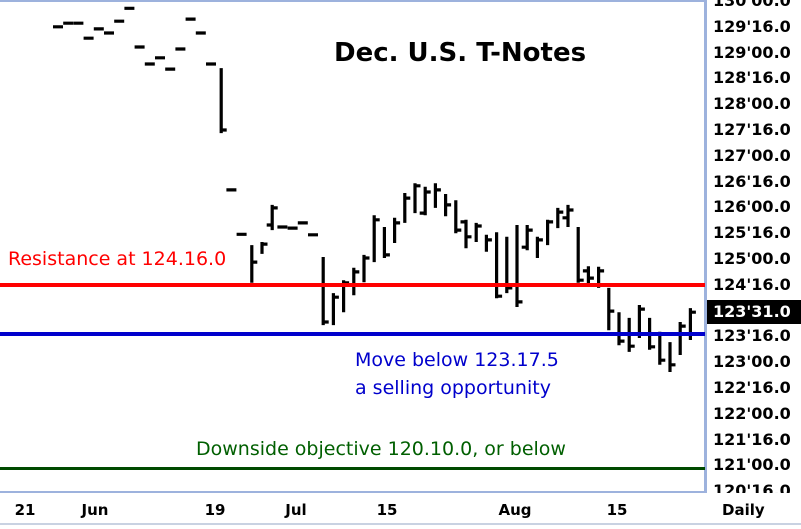 The width and height of the screenshot is (801, 529). Describe the element at coordinates (215, 510) in the screenshot. I see `x-tick-label: 19` at that location.